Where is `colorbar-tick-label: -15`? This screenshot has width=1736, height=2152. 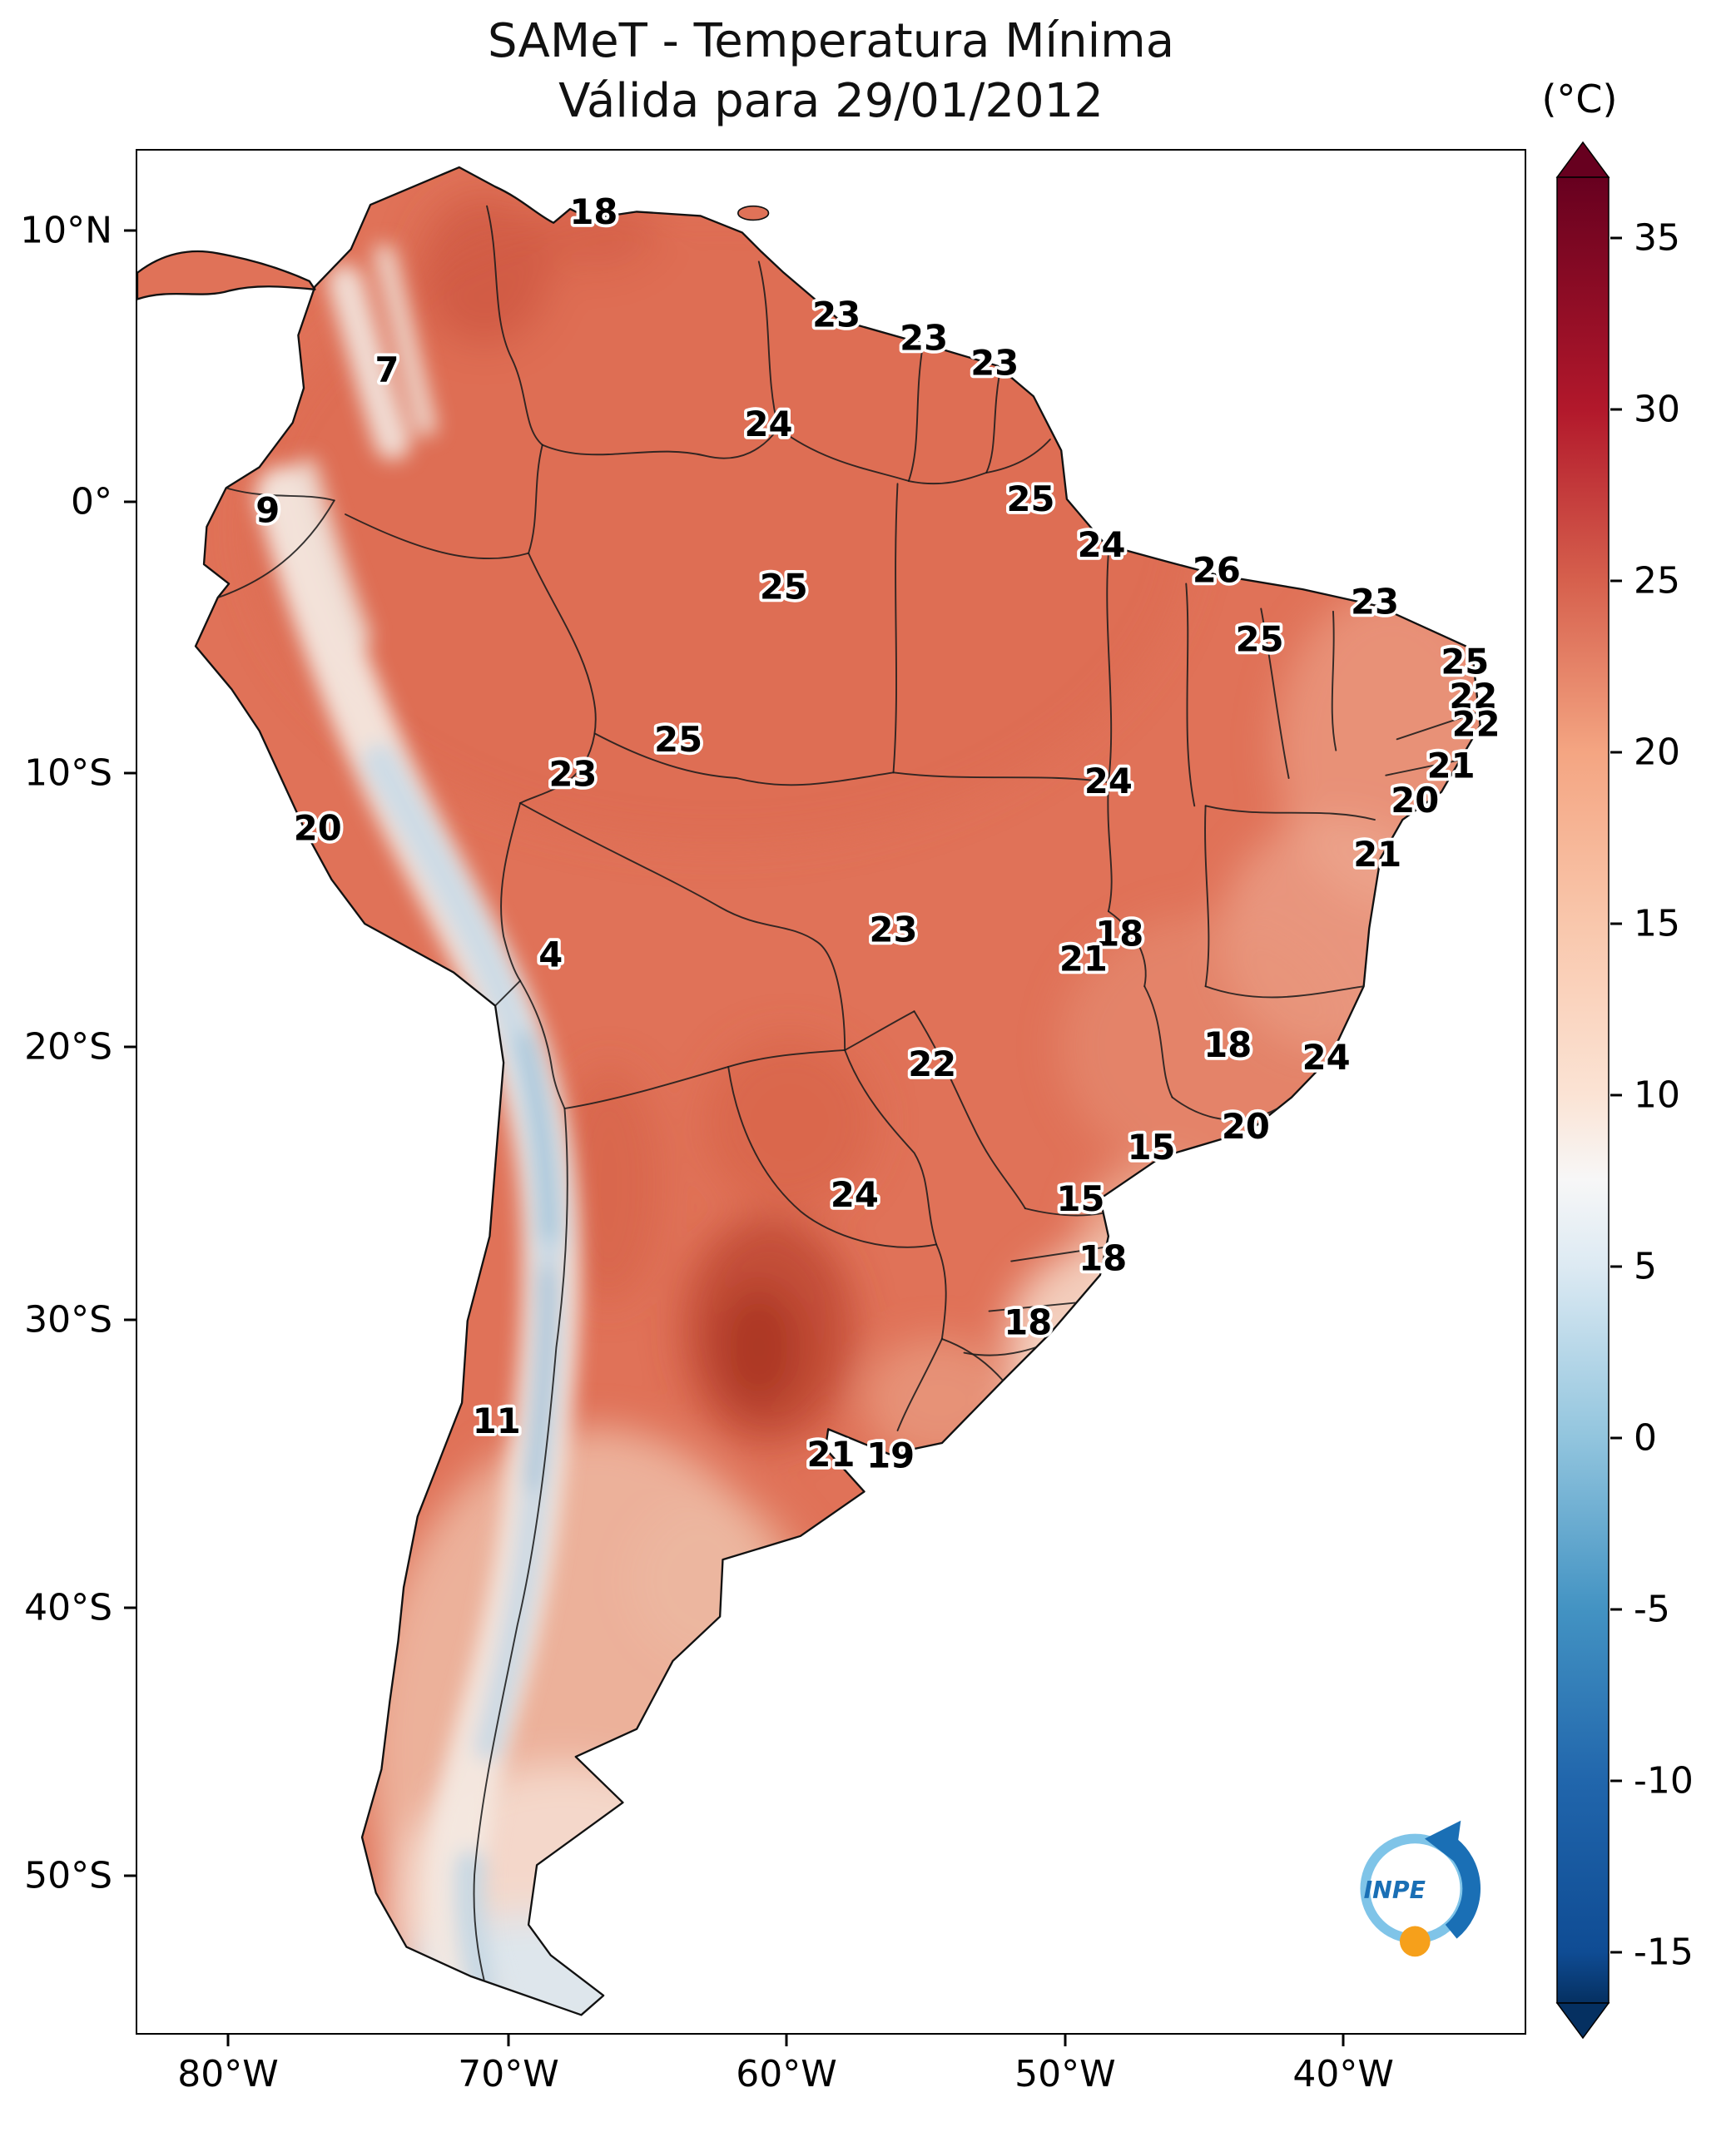
colorbar-tick-label: -15 is located at coordinates (1664, 1952).